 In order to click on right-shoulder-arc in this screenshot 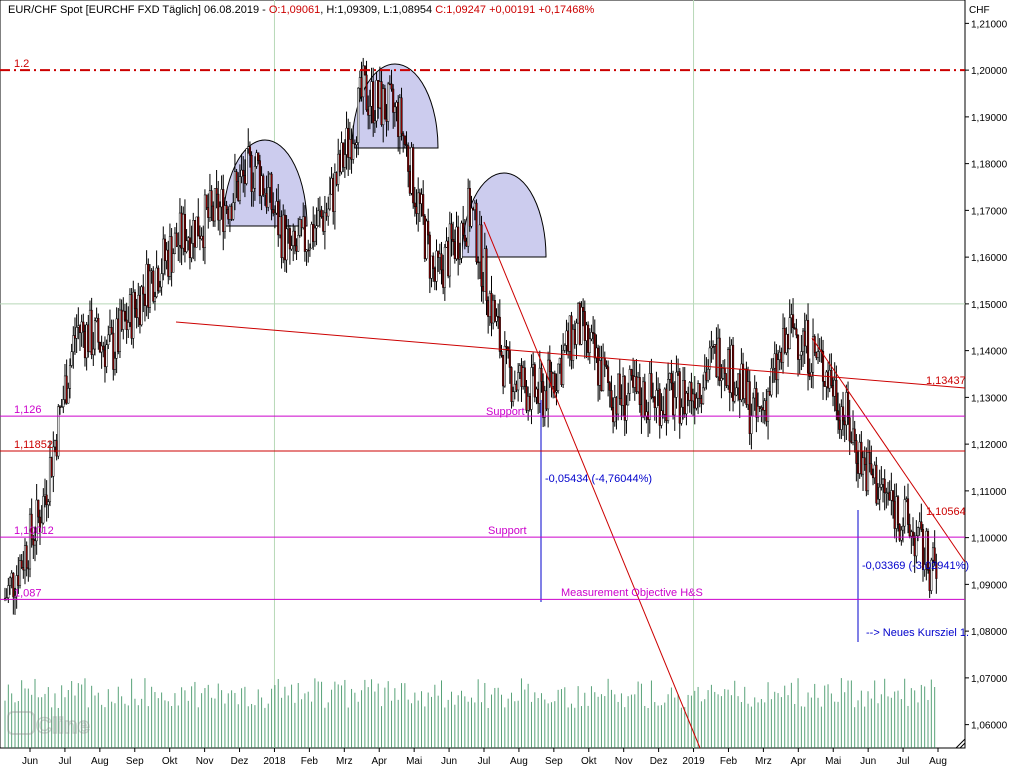, I will do `click(504, 215)`.